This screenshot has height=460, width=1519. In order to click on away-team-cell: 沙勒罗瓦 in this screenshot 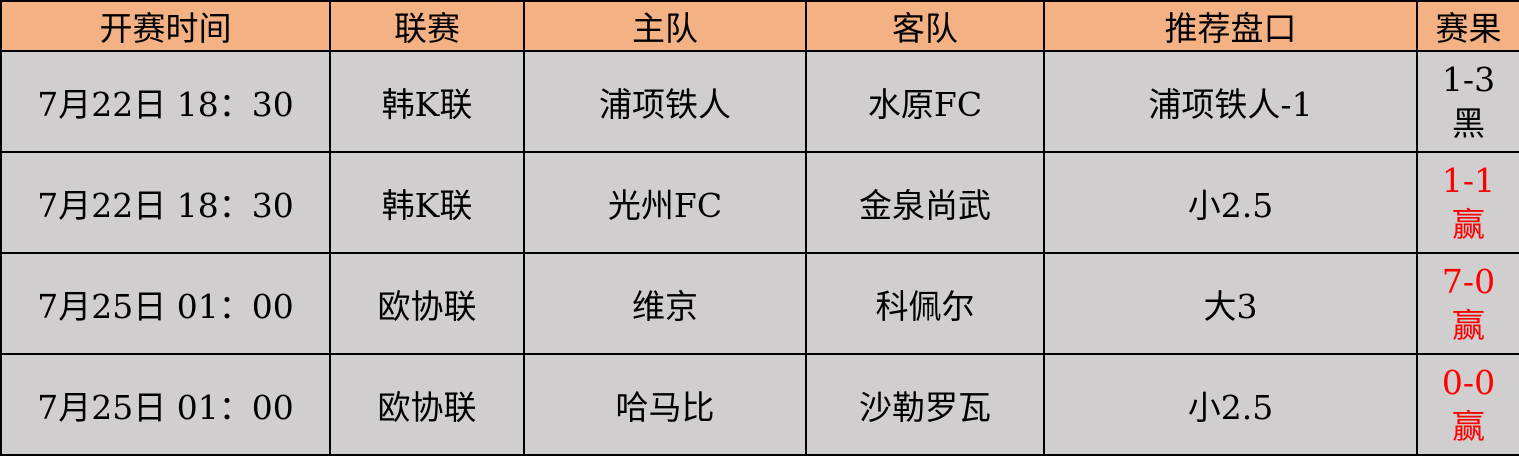, I will do `click(925, 404)`.